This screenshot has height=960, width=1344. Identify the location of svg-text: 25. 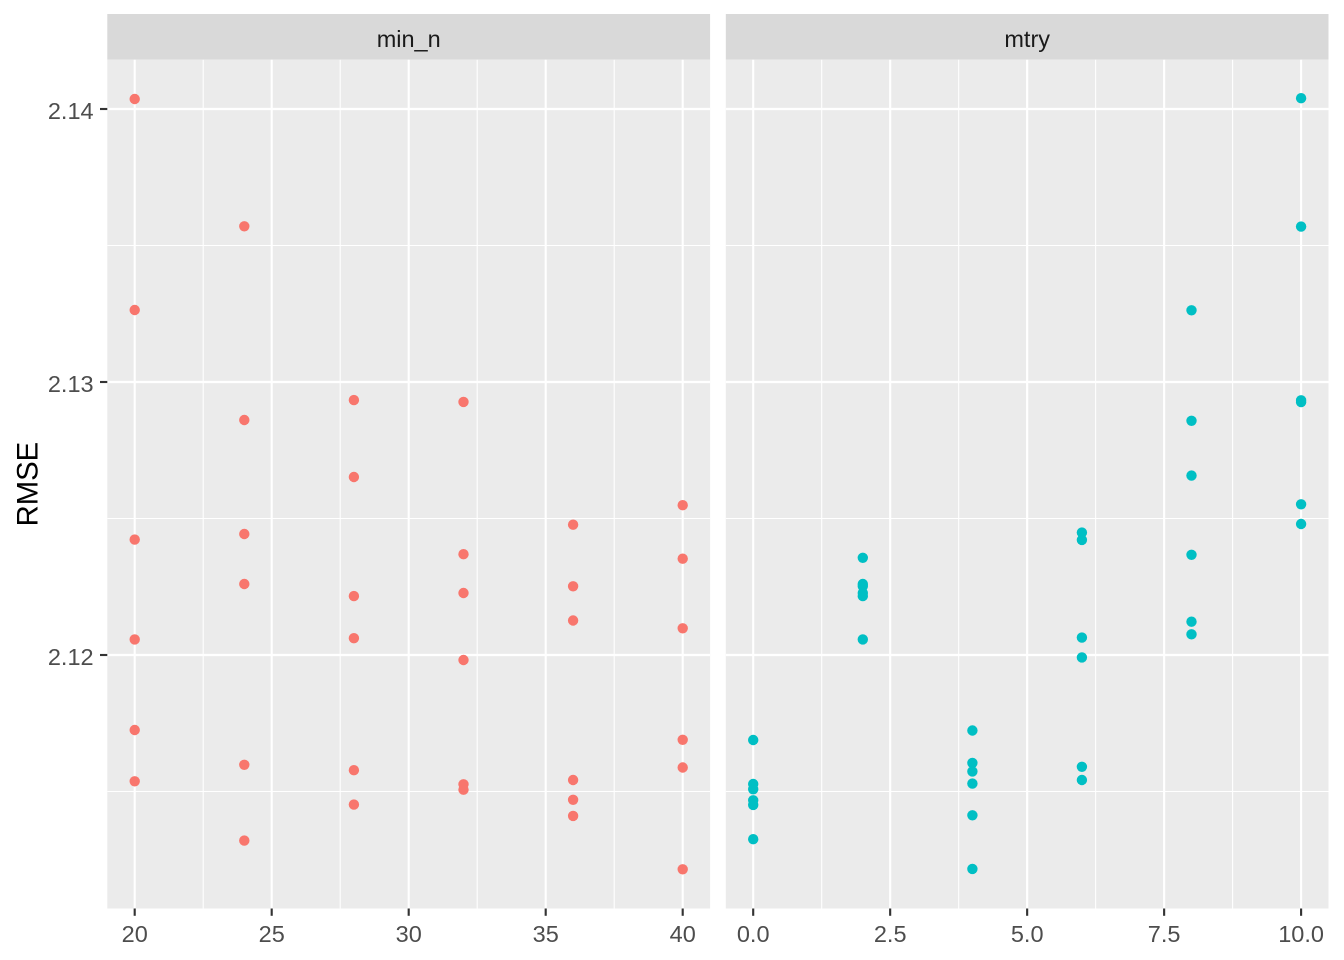
(272, 934).